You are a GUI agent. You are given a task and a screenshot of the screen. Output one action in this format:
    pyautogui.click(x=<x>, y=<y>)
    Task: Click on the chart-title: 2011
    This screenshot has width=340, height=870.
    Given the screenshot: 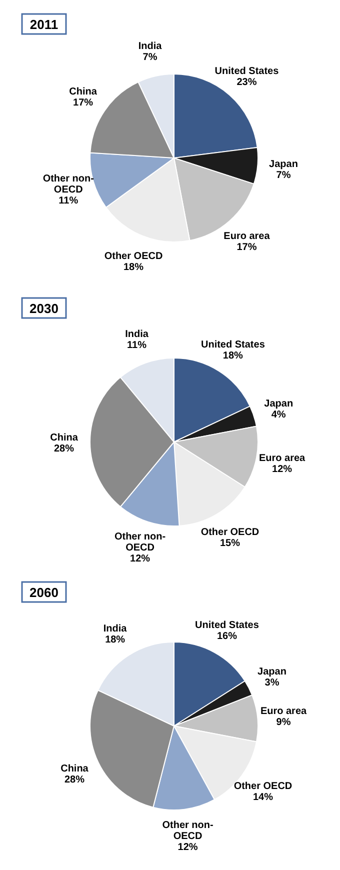 What is the action you would take?
    pyautogui.click(x=44, y=24)
    